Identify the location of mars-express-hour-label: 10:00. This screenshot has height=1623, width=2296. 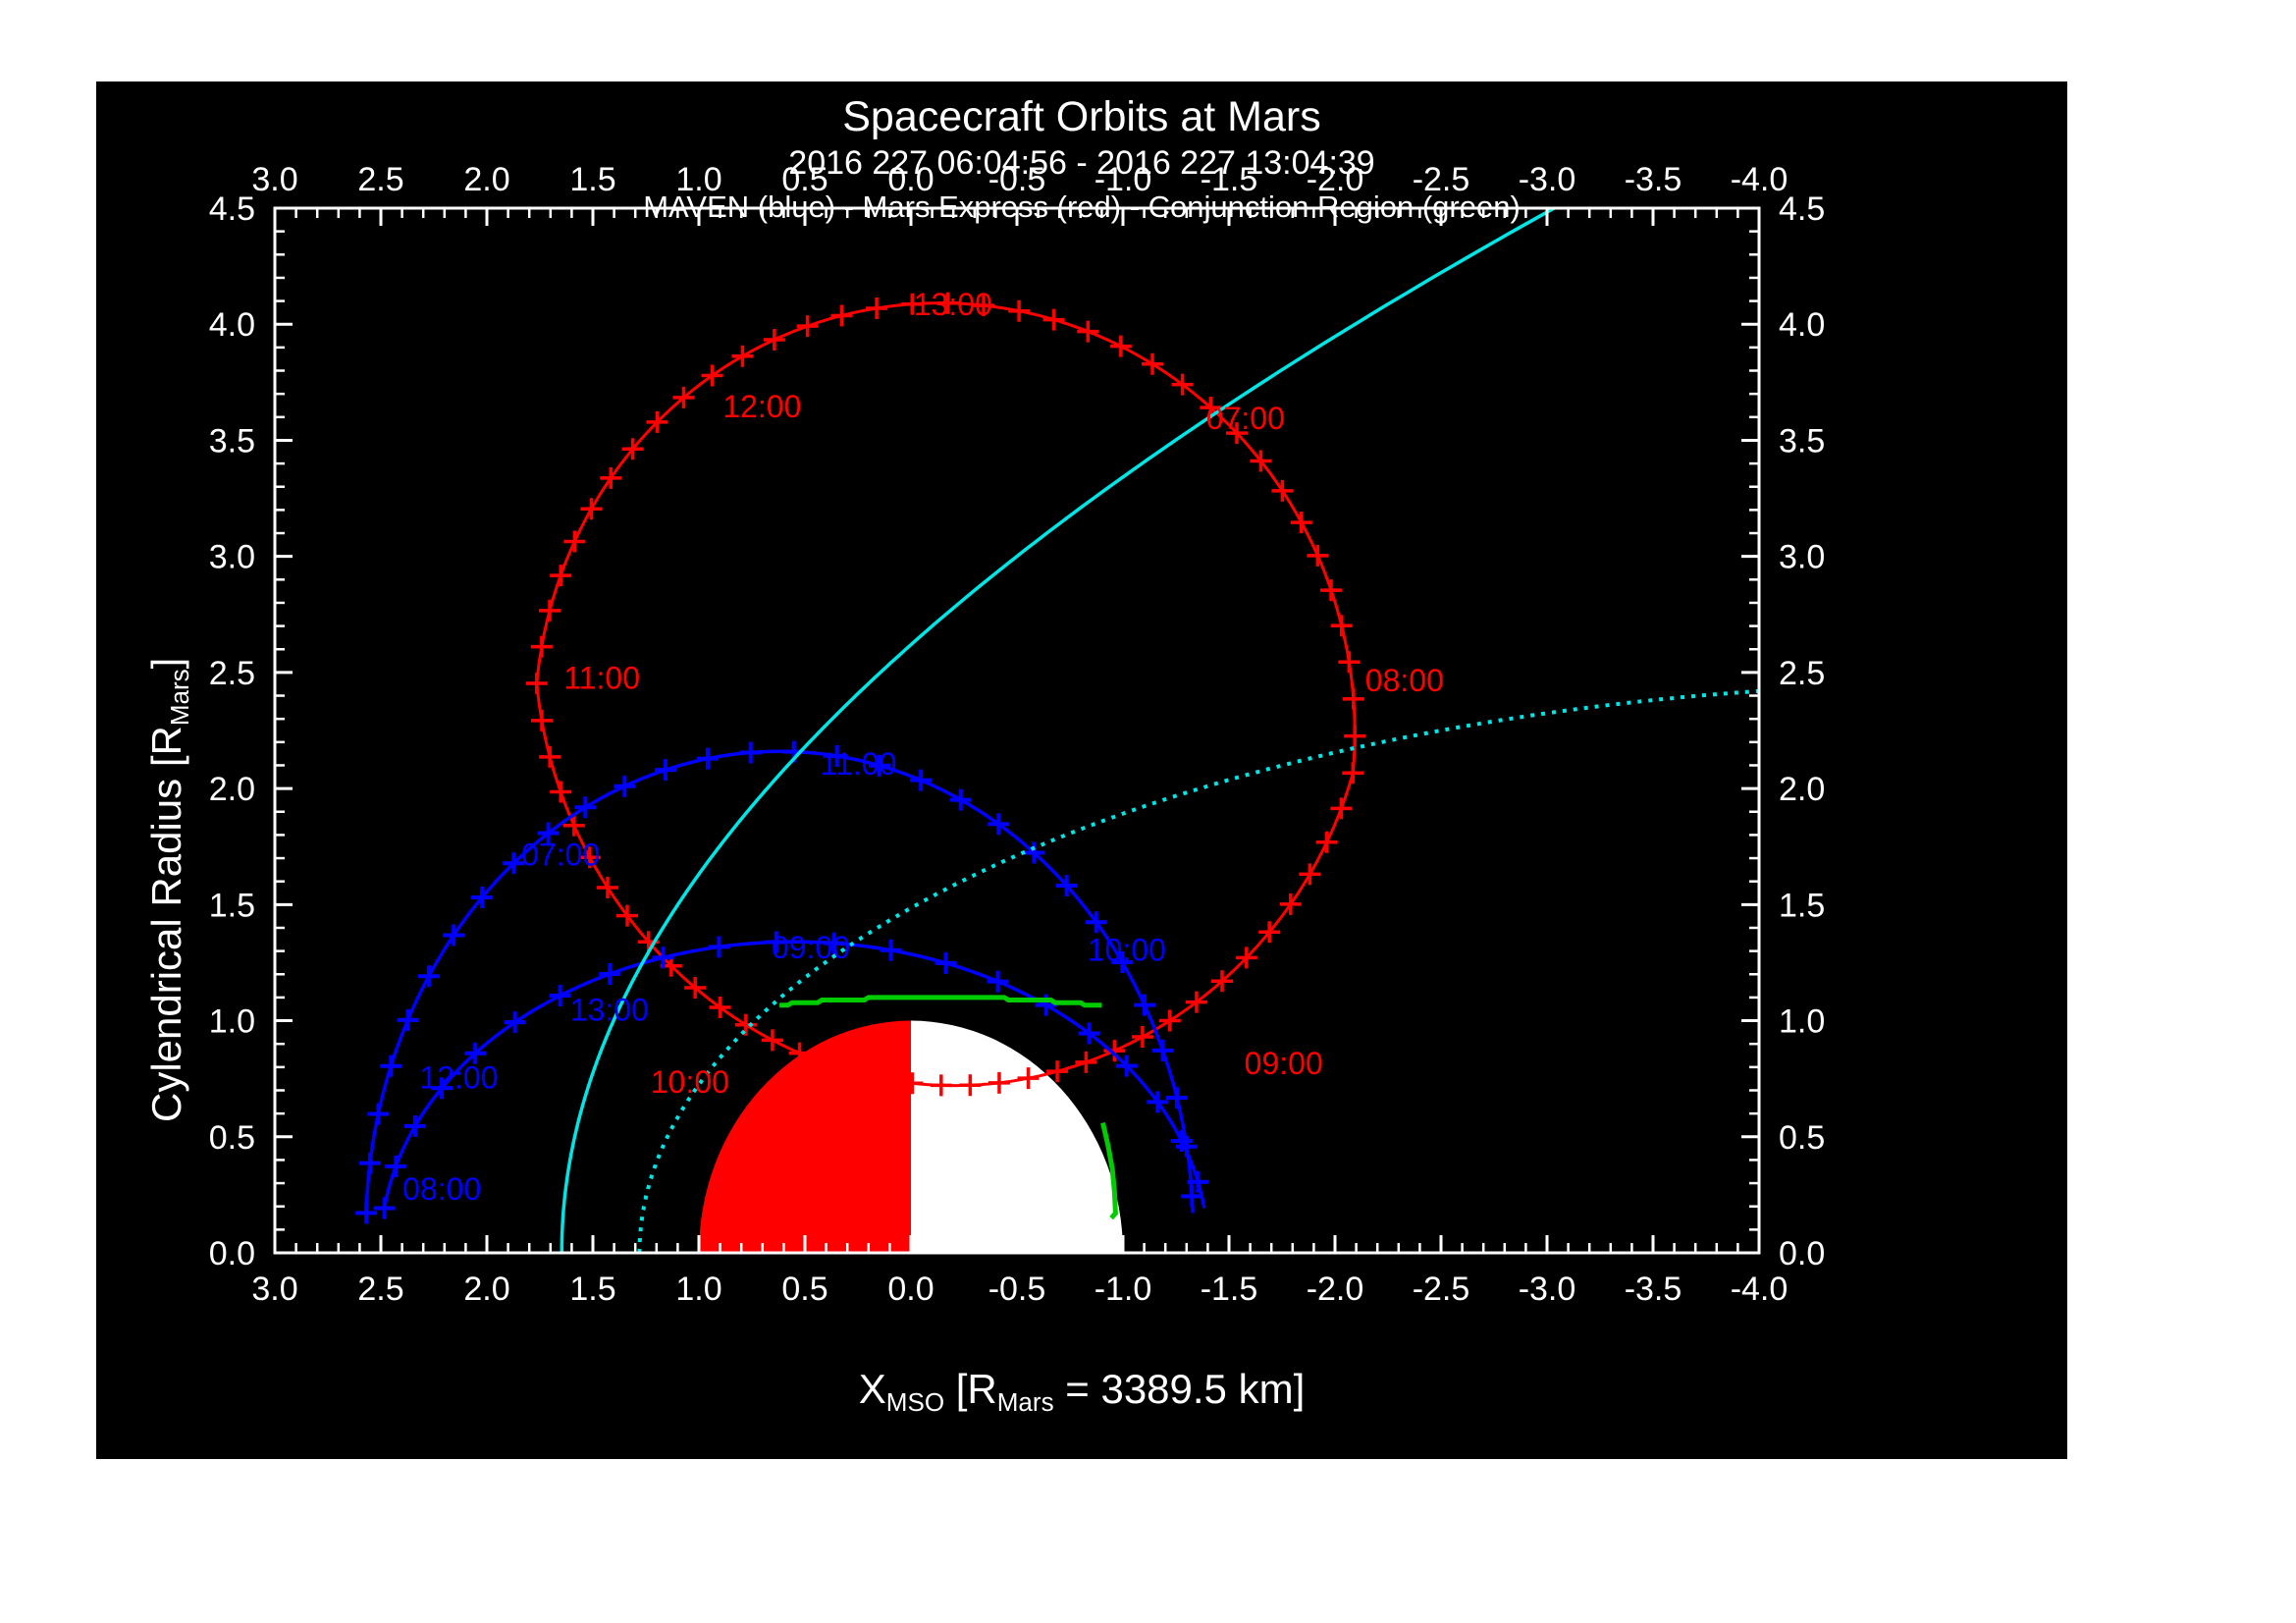
(690, 1082).